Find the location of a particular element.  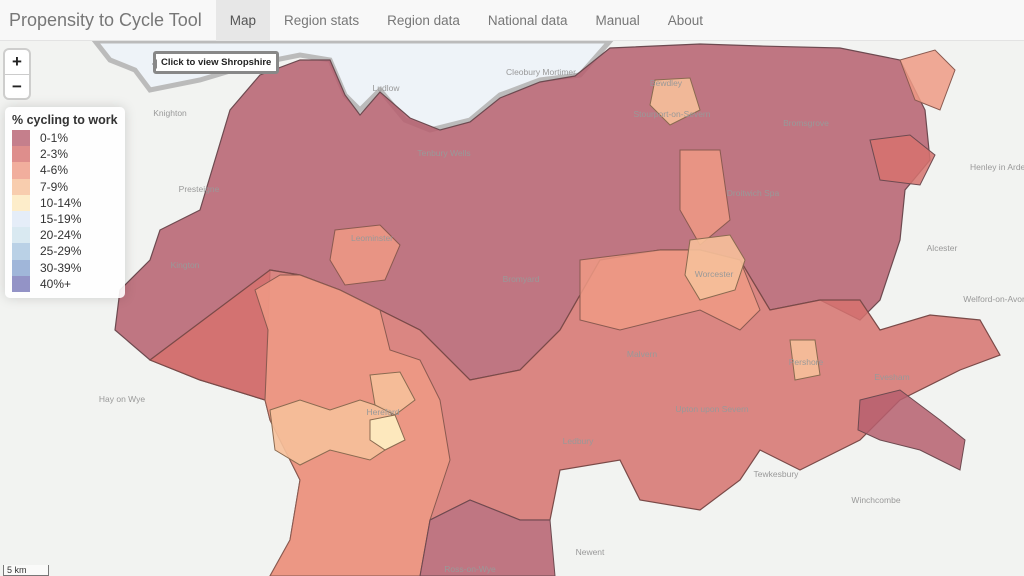

region-northeast is located at coordinates (927, 80).